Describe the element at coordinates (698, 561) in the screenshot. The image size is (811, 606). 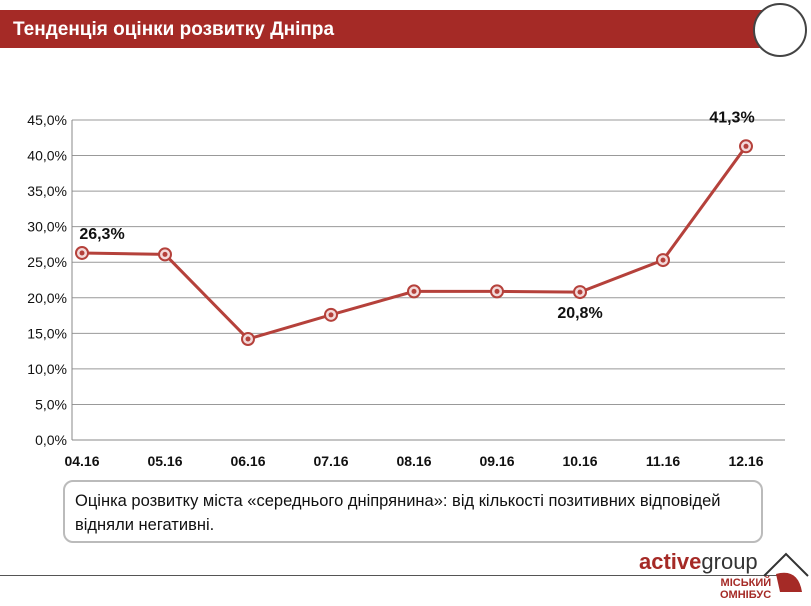
I see `activegroup-logo: activegroup` at that location.